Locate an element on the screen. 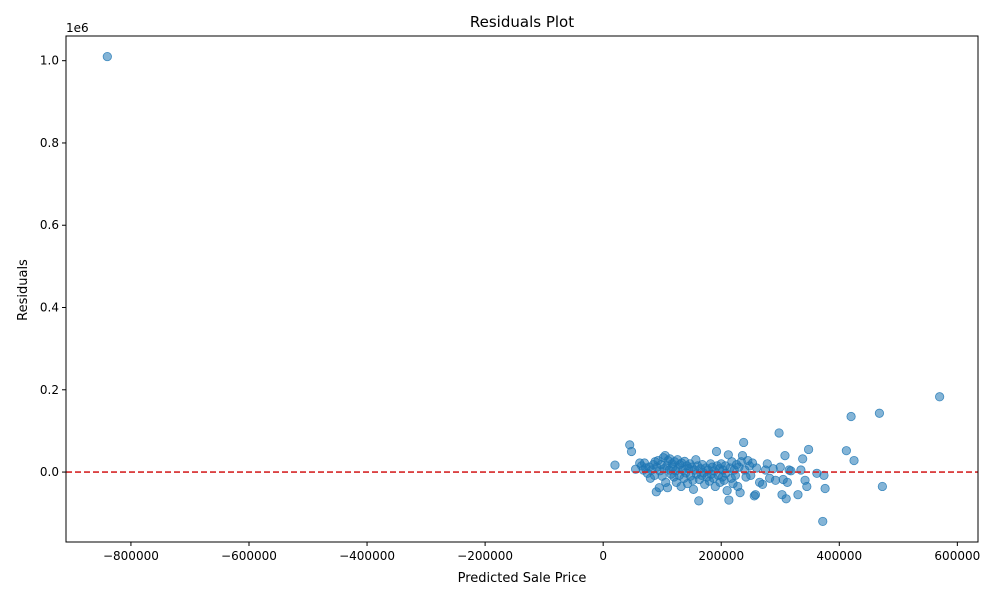  x-tick-label: 600000 is located at coordinates (957, 556).